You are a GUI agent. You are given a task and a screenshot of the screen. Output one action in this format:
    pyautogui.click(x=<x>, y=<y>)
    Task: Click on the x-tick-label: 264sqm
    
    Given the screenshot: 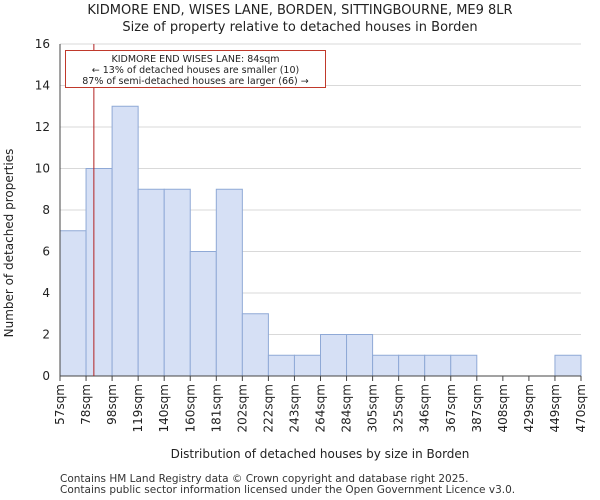 What is the action you would take?
    pyautogui.click(x=321, y=408)
    